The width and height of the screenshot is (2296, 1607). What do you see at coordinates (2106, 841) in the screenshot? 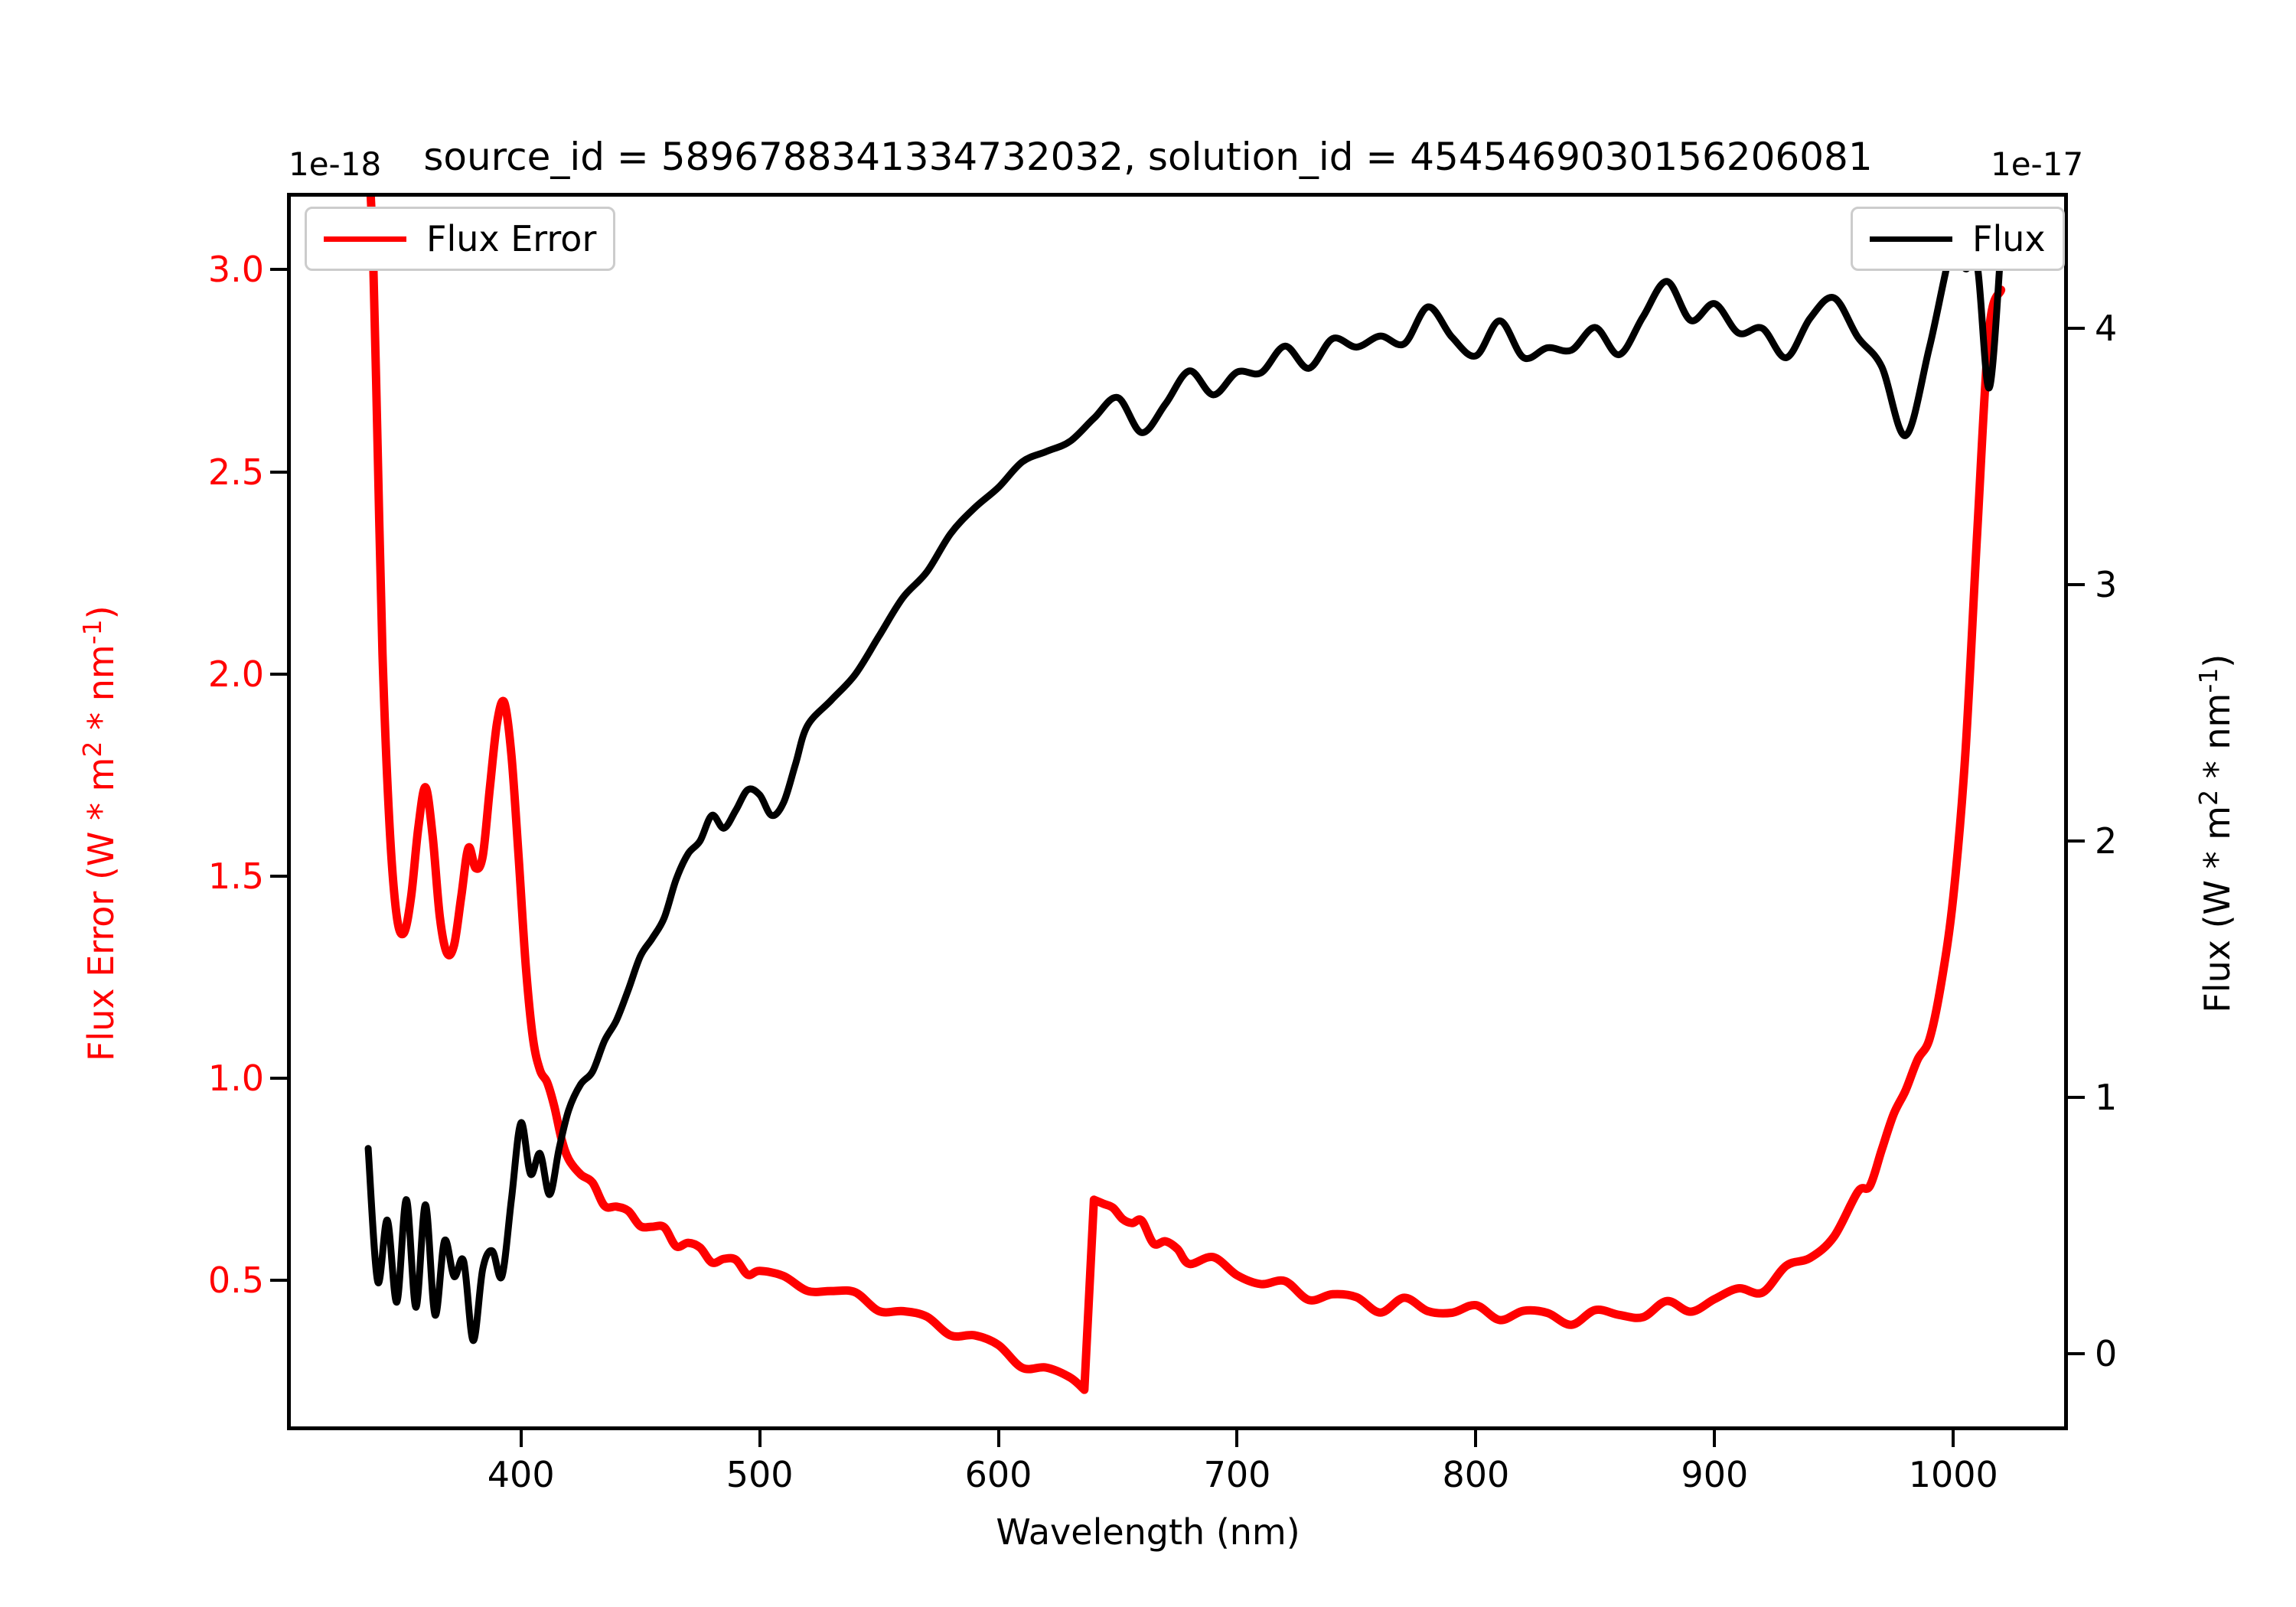
I see `y-axis-right-tick-label: 2` at bounding box center [2106, 841].